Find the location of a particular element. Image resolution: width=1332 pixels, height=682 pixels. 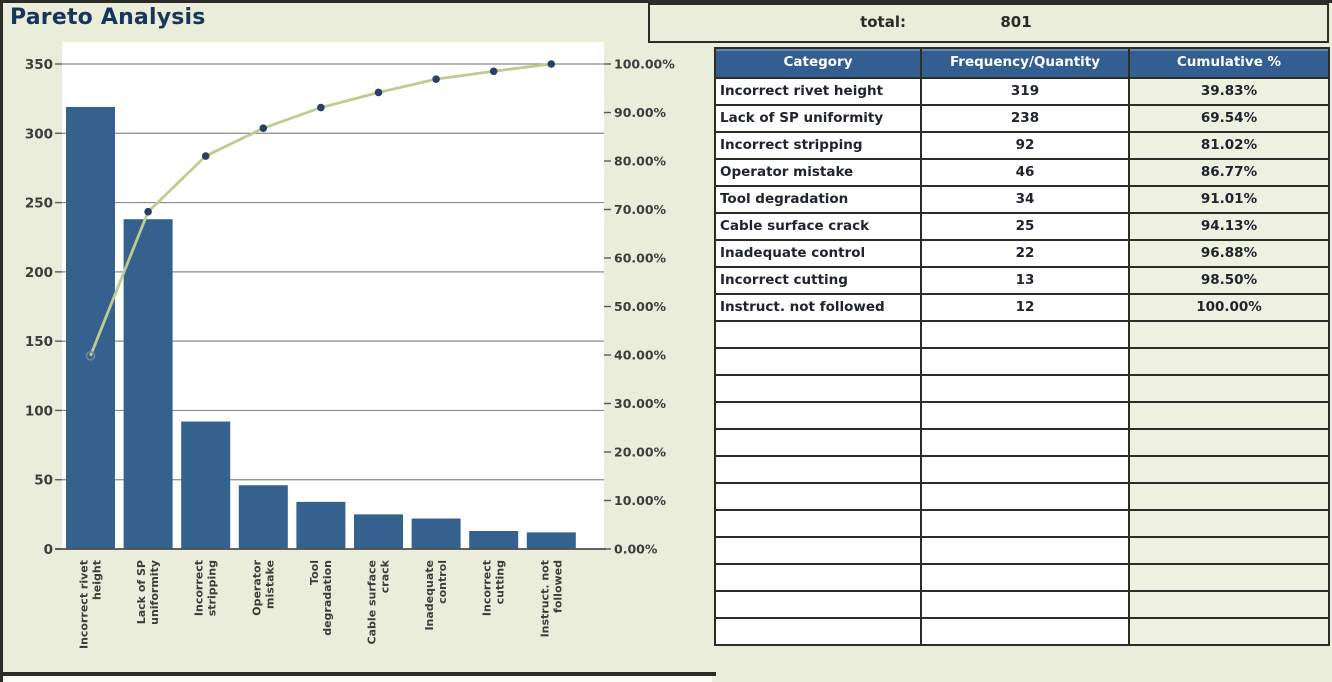

right-axis-tick-label: 30.00% is located at coordinates (640, 403).